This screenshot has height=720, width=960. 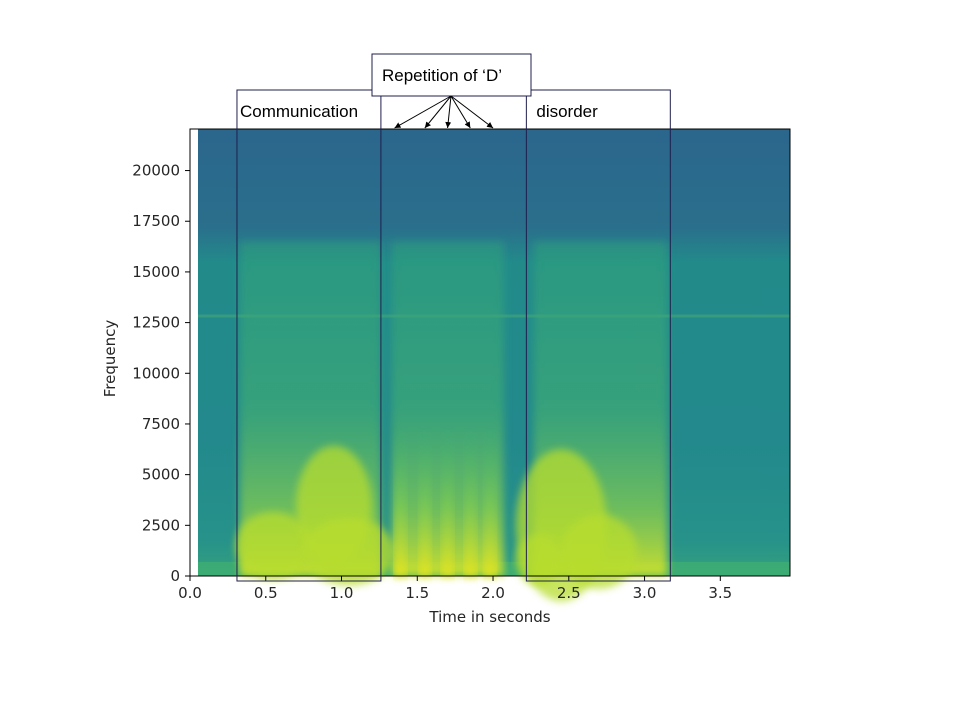 I want to click on callout-label: Repetition of ‘D’, so click(x=442, y=75).